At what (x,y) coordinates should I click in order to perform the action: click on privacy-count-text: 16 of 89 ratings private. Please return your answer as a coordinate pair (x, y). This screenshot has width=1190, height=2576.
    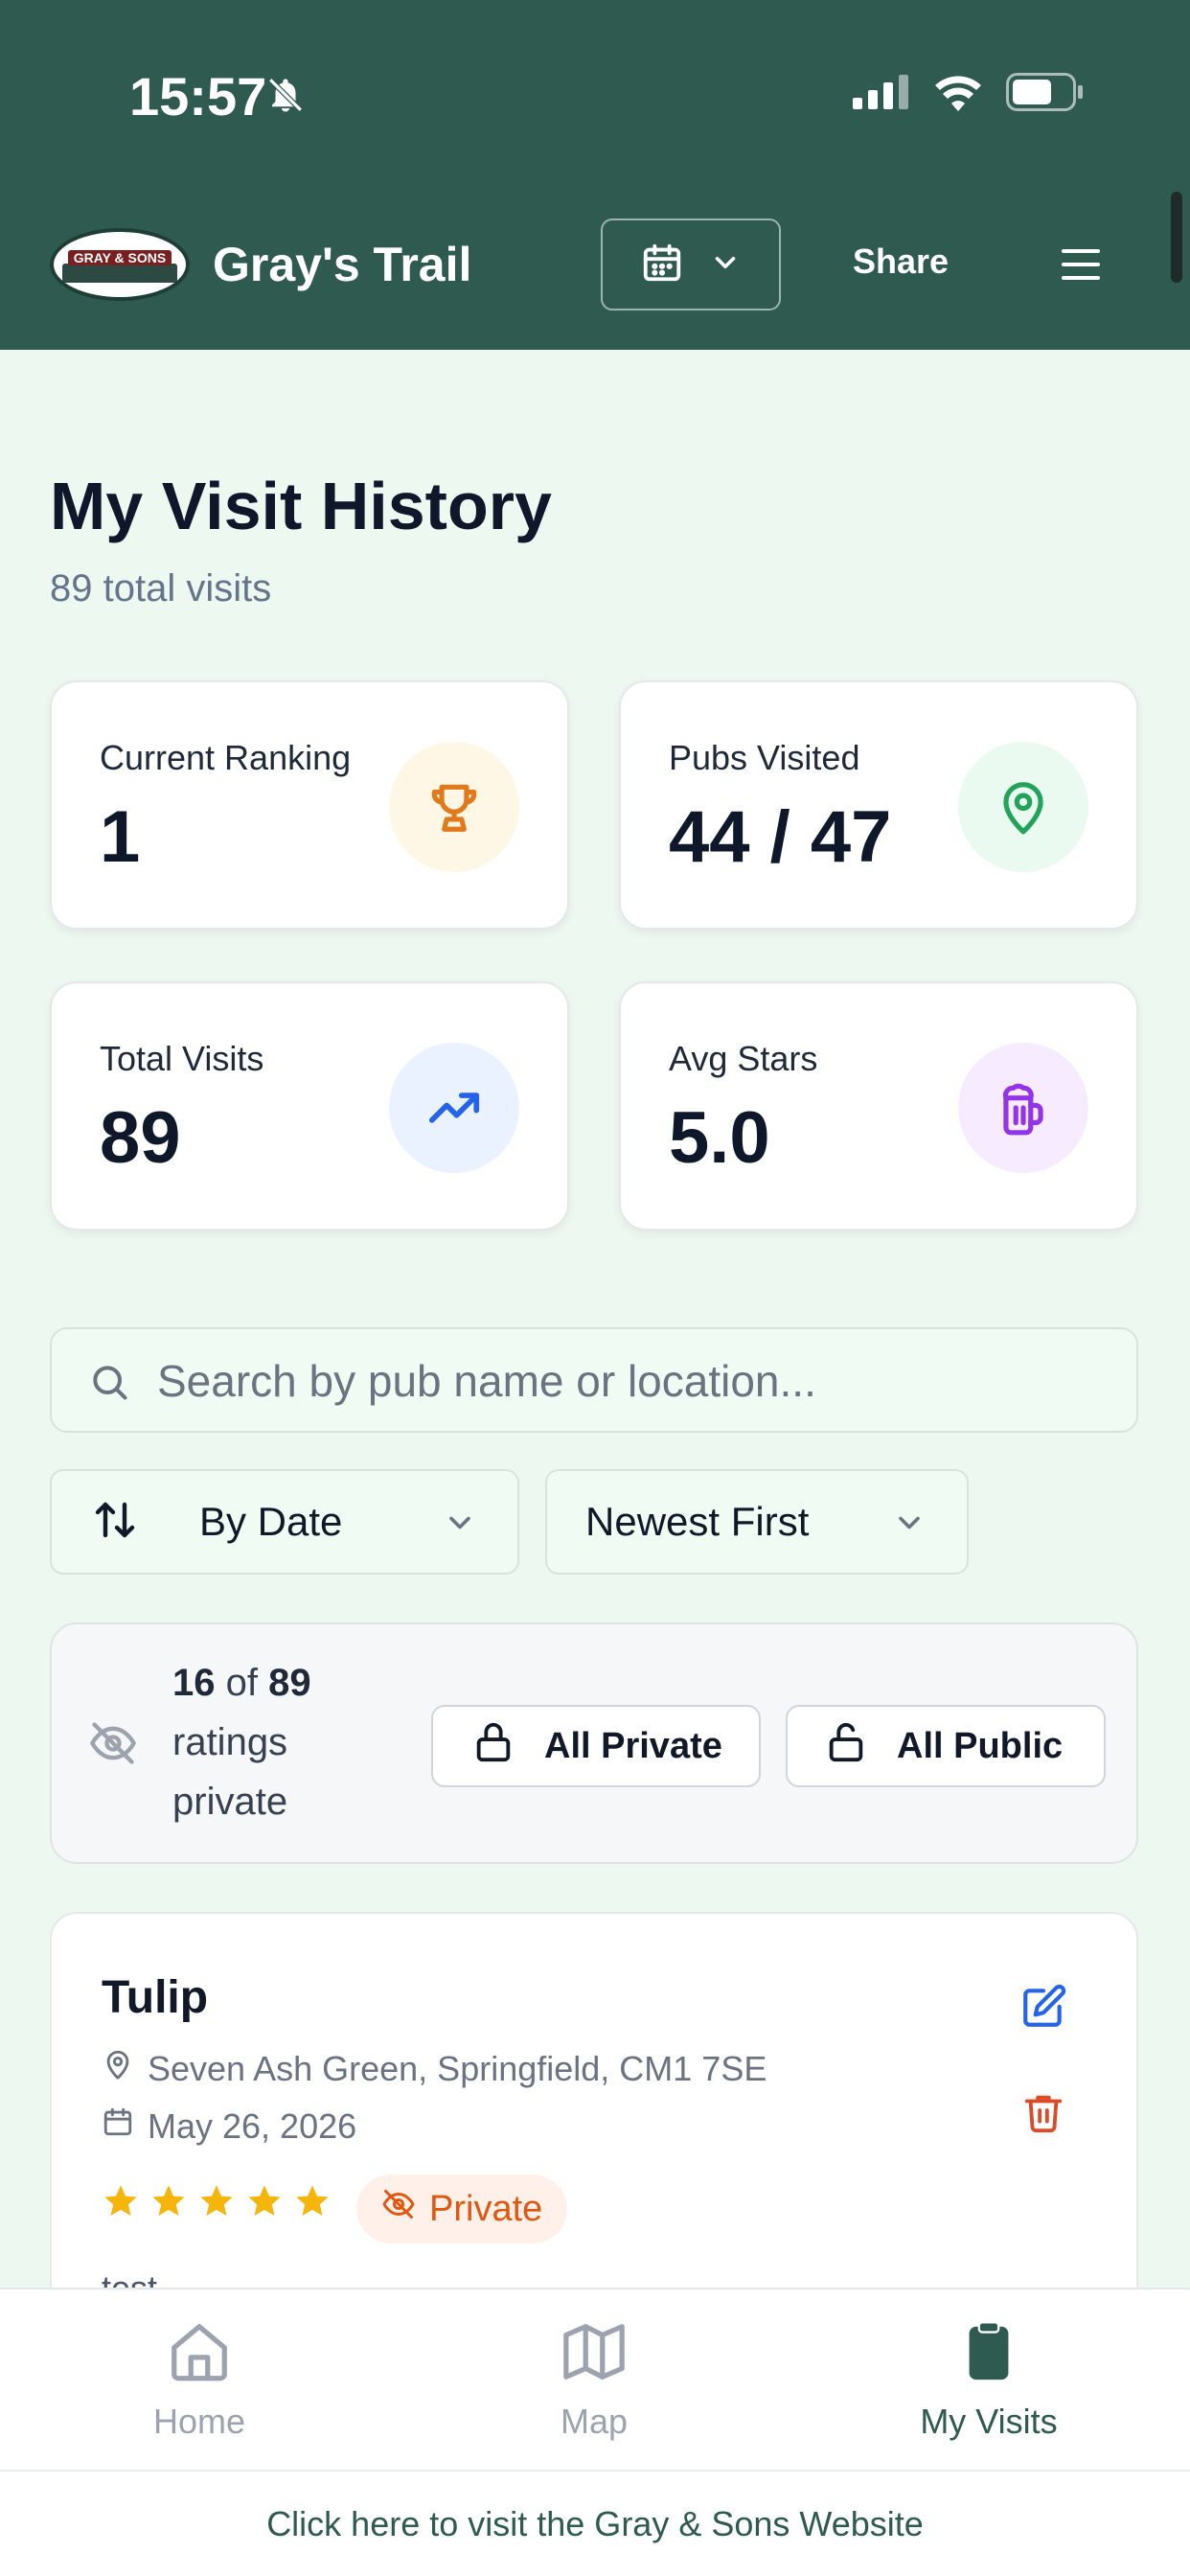
    Looking at the image, I should click on (268, 1742).